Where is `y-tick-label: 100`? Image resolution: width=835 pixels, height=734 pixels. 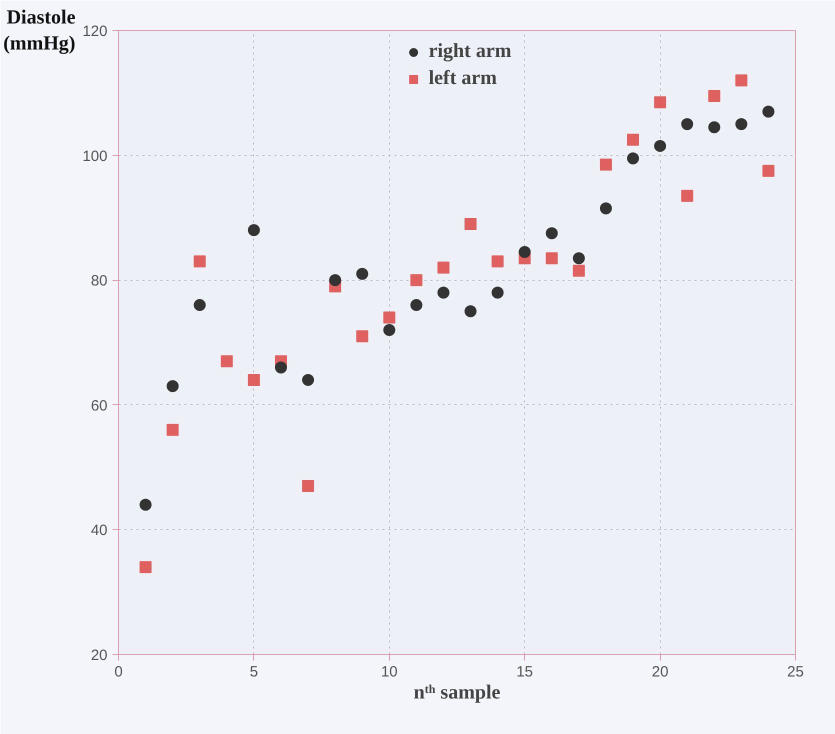
y-tick-label: 100 is located at coordinates (95, 156).